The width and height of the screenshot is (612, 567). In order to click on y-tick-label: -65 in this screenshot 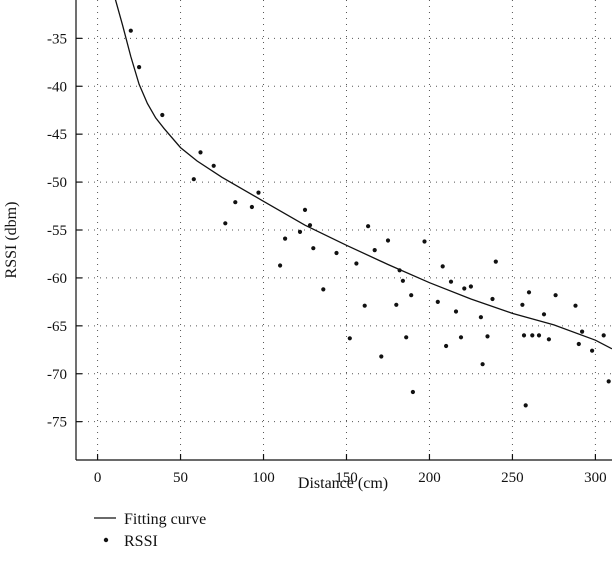, I will do `click(57, 327)`.